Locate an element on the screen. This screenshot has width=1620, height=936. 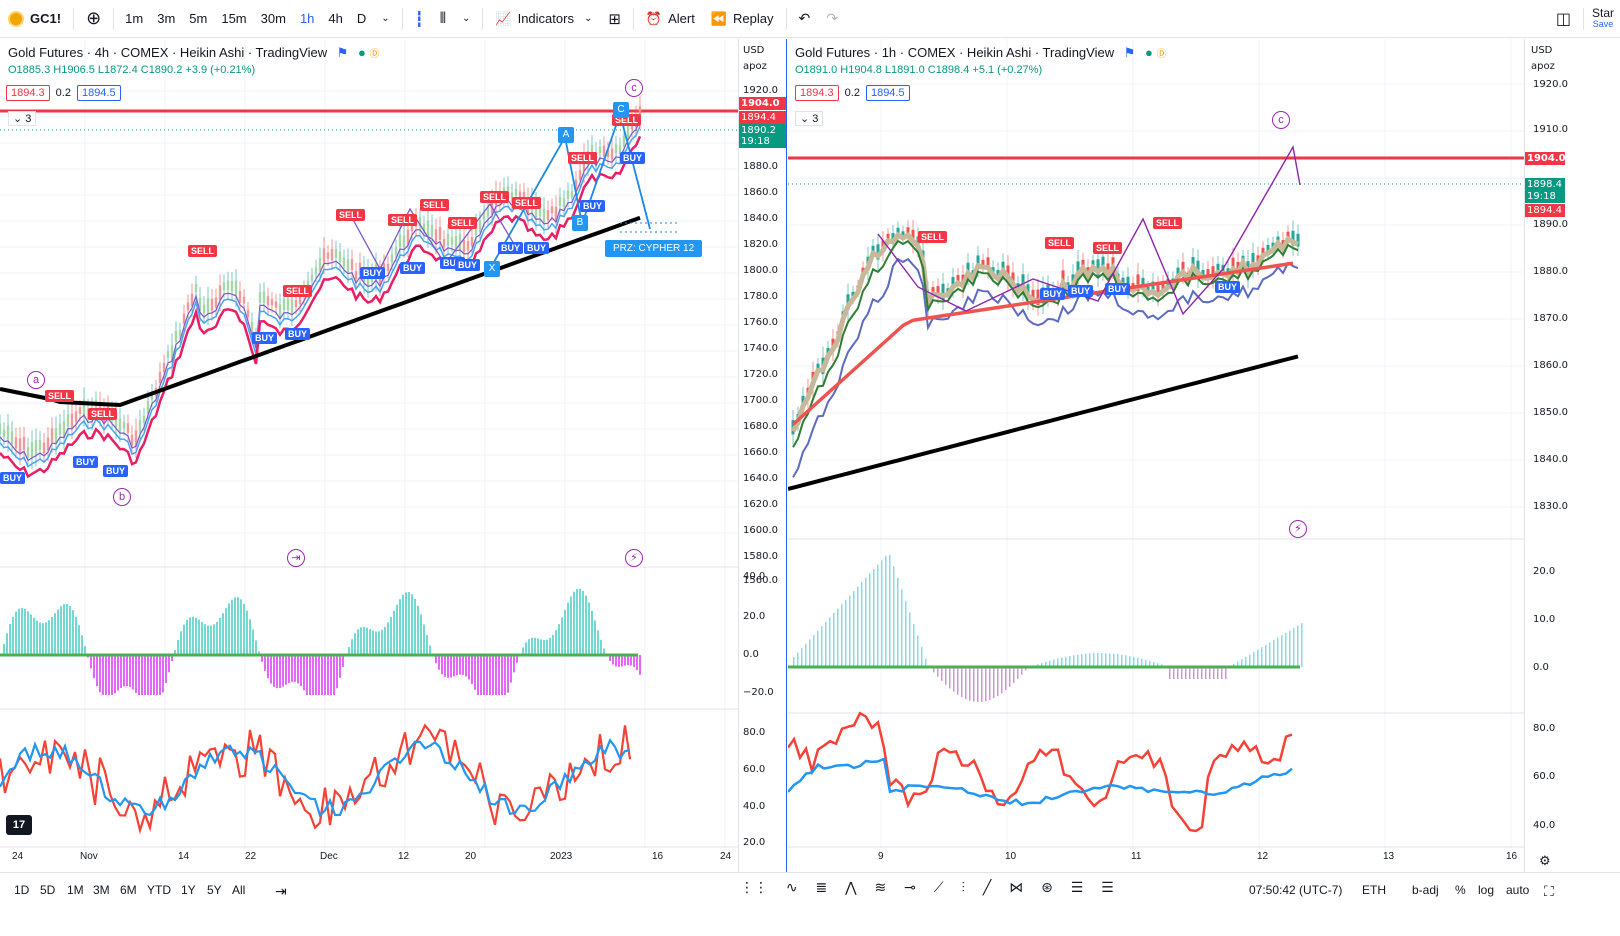
flag-icon: ⚑ is located at coordinates (342, 52).